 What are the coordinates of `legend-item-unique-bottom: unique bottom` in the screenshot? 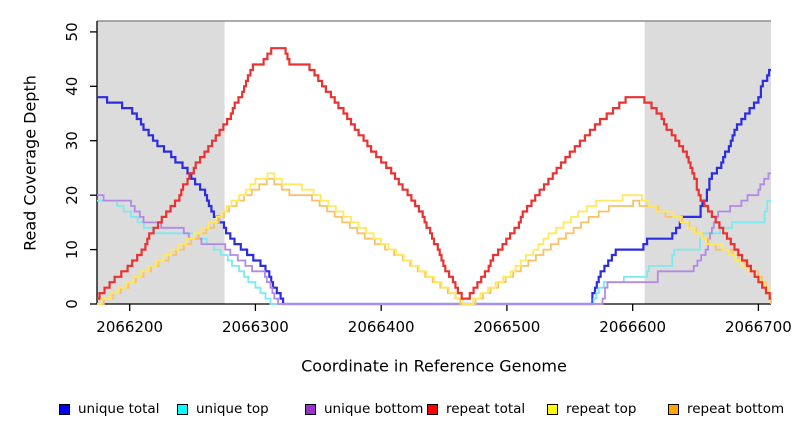 It's located at (364, 409).